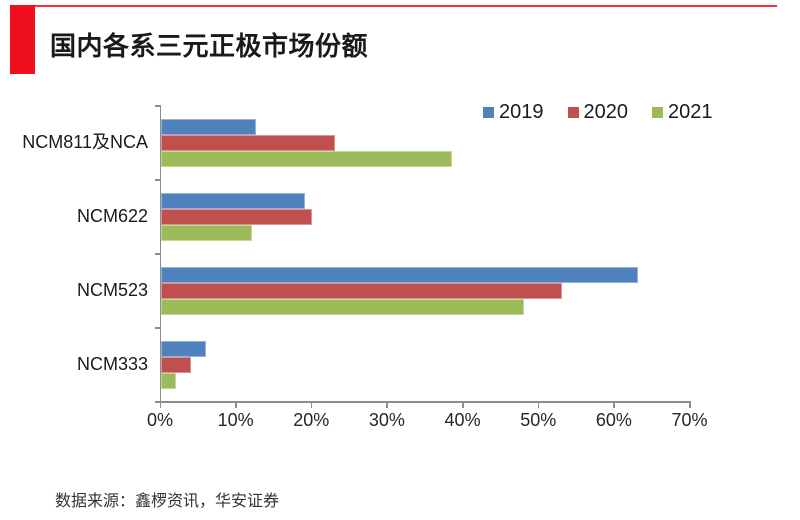 Image resolution: width=800 pixels, height=520 pixels. Describe the element at coordinates (208, 126) in the screenshot. I see `bar-2019-row0` at that location.